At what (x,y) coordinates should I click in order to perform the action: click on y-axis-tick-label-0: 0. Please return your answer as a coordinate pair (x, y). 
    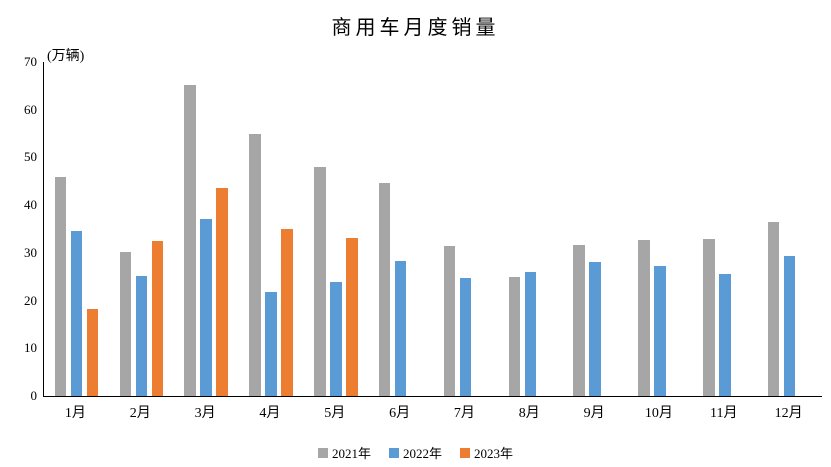
    Looking at the image, I should click on (34, 395).